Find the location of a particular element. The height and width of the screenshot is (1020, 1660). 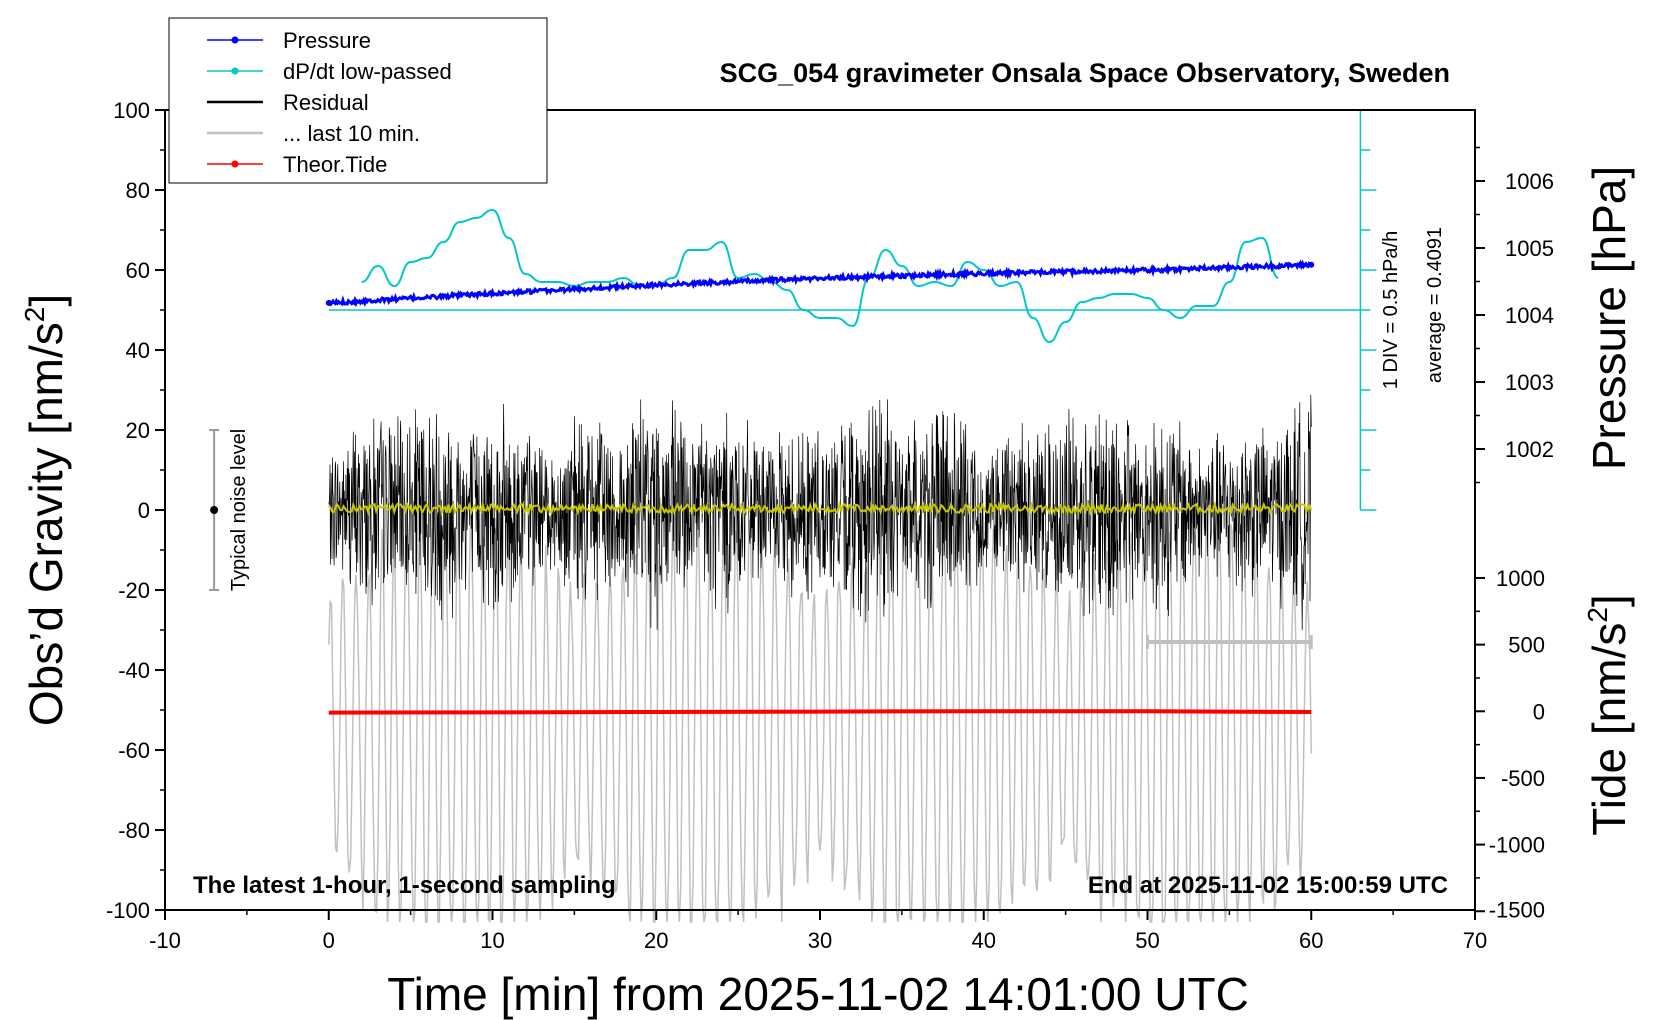

noise-level-label: Typical noise level is located at coordinates (239, 510).